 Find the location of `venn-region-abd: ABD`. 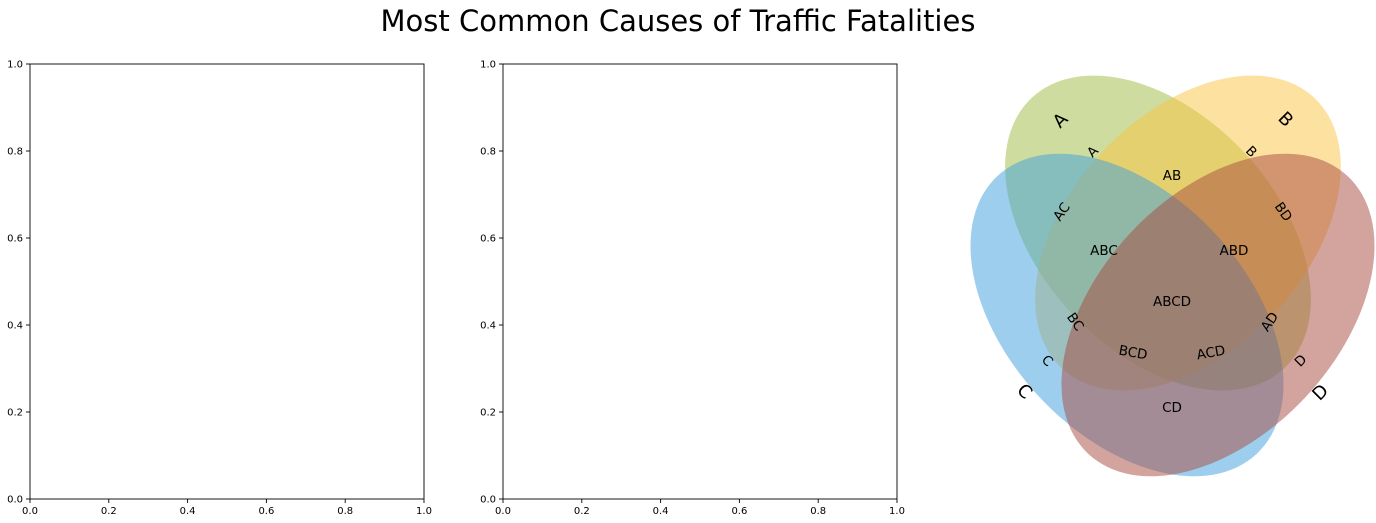

venn-region-abd: ABD is located at coordinates (1234, 251).